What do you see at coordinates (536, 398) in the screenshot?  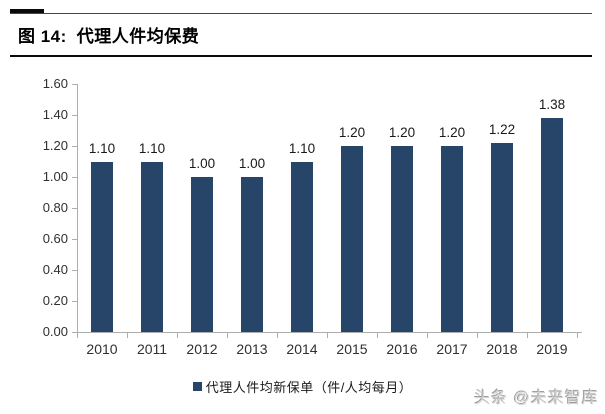 I see `watermark: 头条 @未来智库` at bounding box center [536, 398].